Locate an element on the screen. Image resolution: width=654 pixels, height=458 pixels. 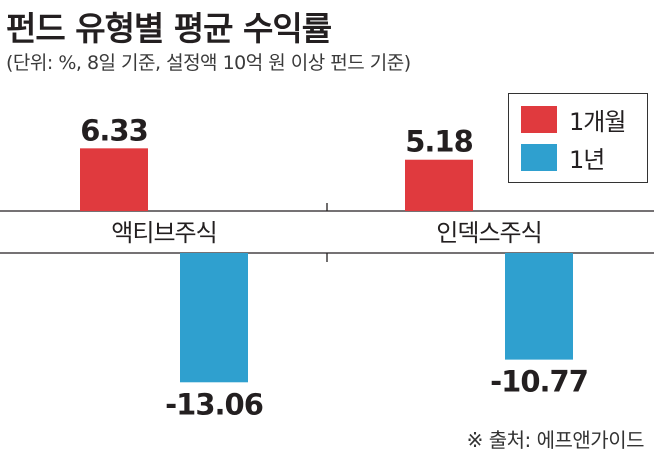
source-note: ※ 출처: 에프앤가이드 is located at coordinates (555, 440).